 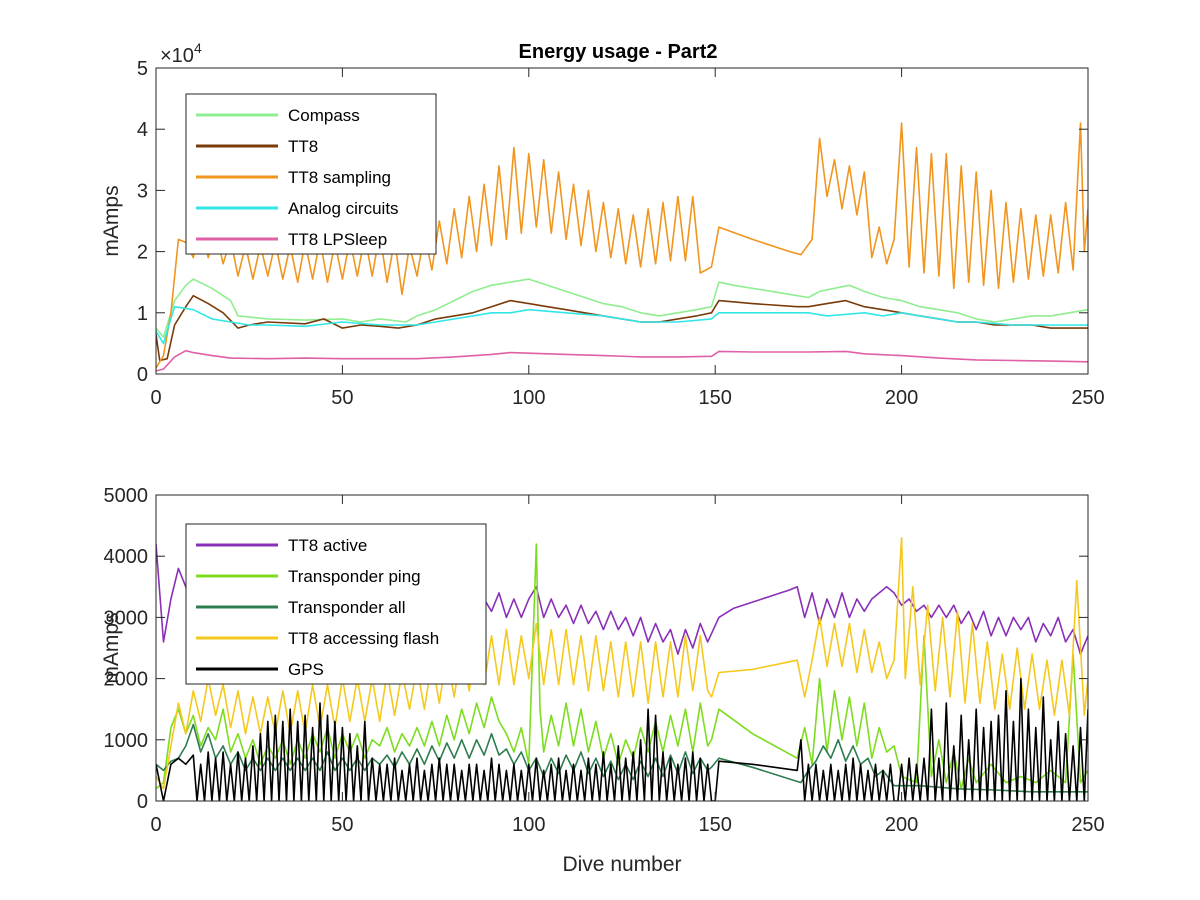 I want to click on y-tick-label: 4, so click(x=142, y=130).